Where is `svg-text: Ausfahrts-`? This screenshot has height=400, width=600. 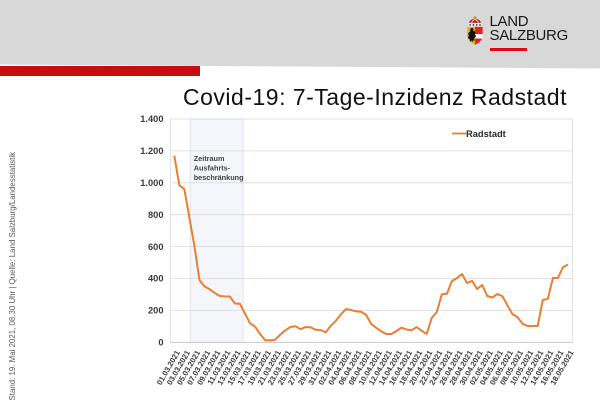
svg-text: Ausfahrts- is located at coordinates (212, 167).